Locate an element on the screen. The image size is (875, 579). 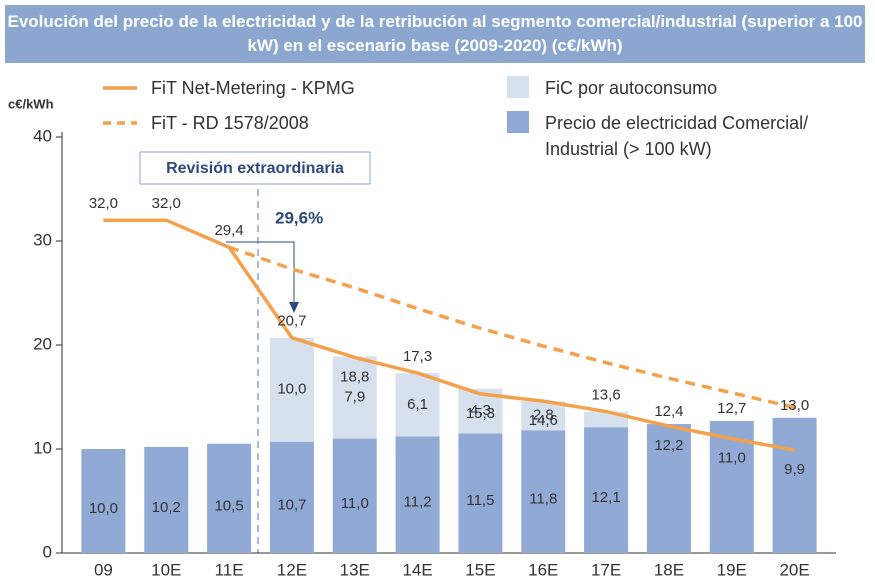
y-axis-label: c€/kWh is located at coordinates (31, 103).